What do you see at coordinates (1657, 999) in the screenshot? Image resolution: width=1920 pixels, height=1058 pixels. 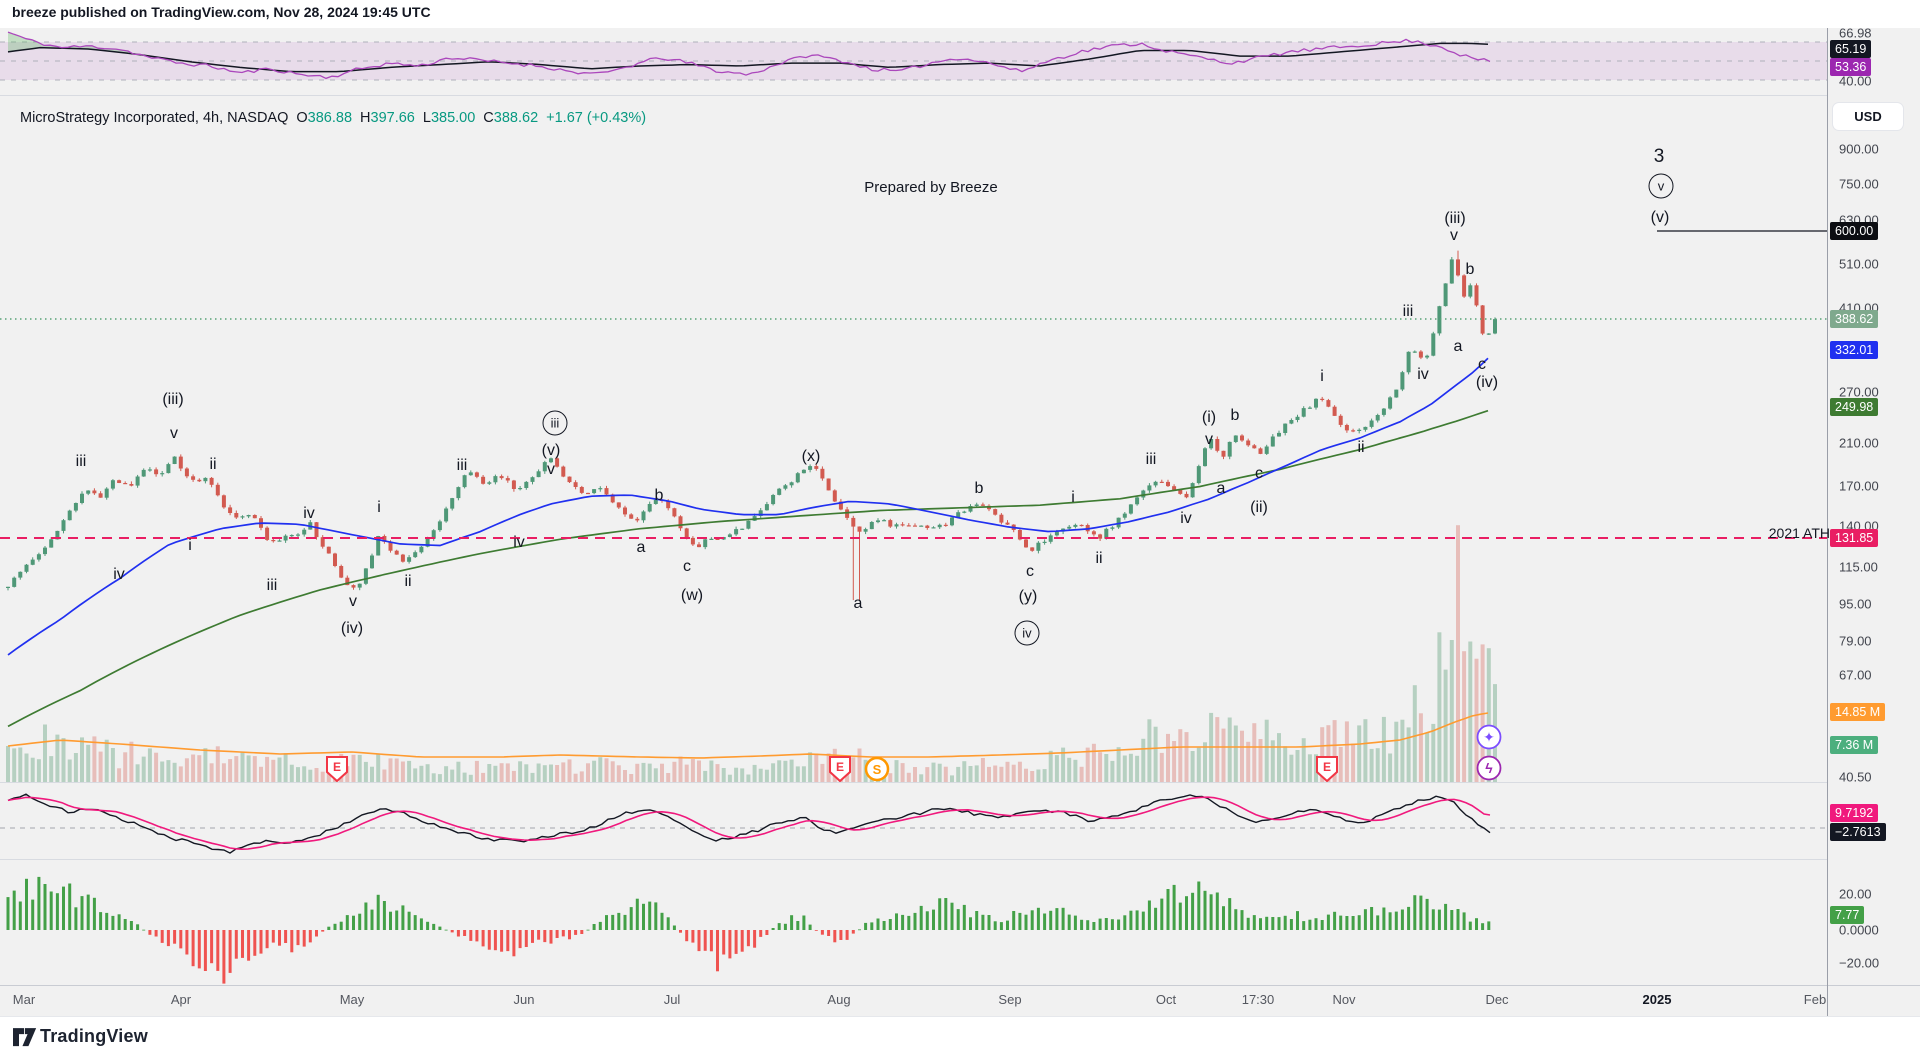 I see `time-axis-label: 2025` at bounding box center [1657, 999].